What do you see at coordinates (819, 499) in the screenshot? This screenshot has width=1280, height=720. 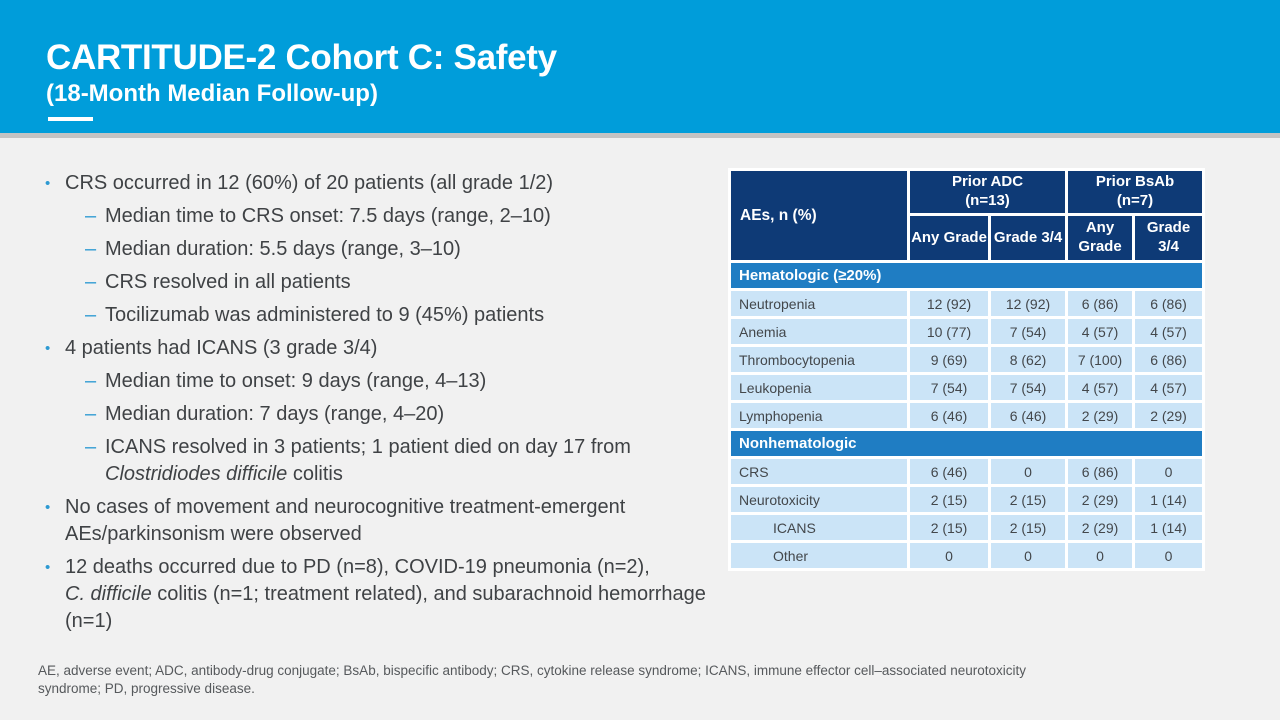 I see `ae-label: Neurotoxicity` at bounding box center [819, 499].